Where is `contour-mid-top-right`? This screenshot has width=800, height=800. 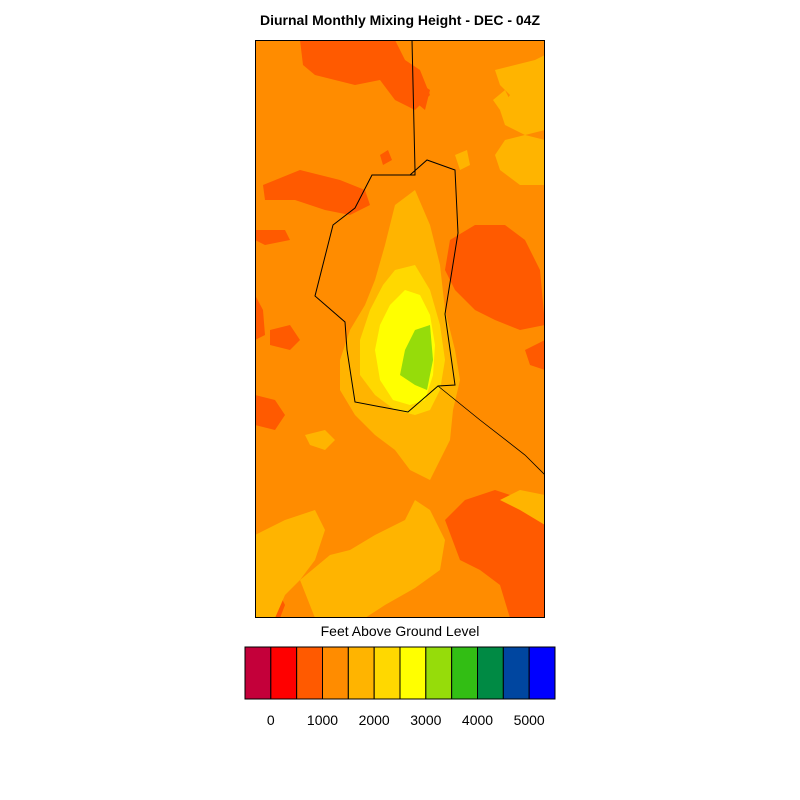
contour-mid-top-right is located at coordinates (520, 95).